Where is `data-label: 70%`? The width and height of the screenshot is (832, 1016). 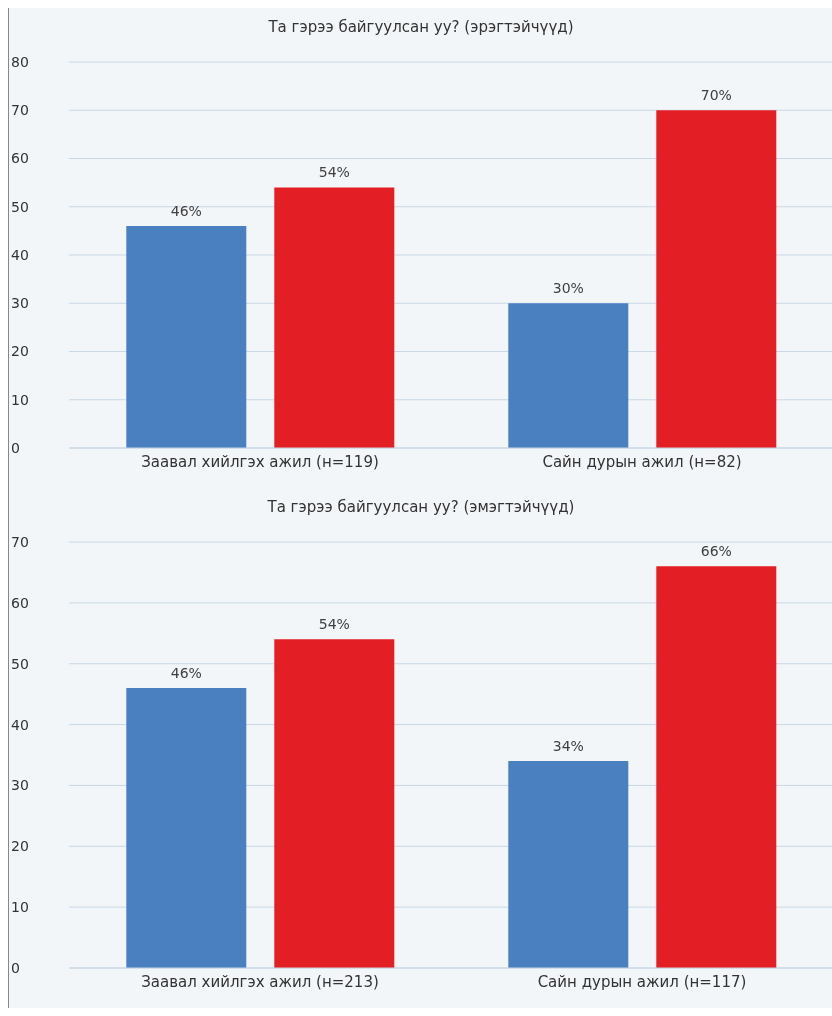
data-label: 70% is located at coordinates (716, 95).